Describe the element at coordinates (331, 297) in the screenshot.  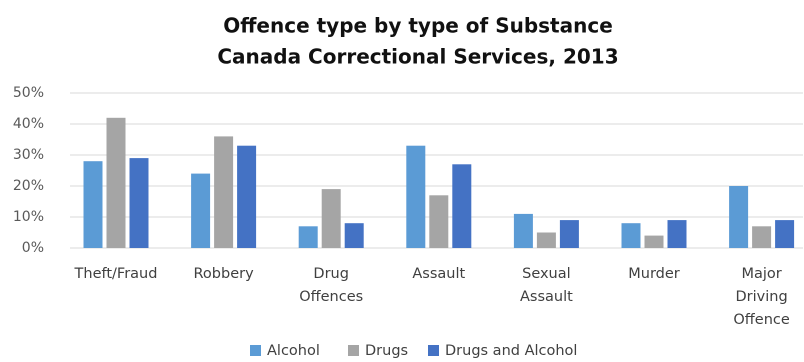
I see `x-tick-label: Offences` at that location.